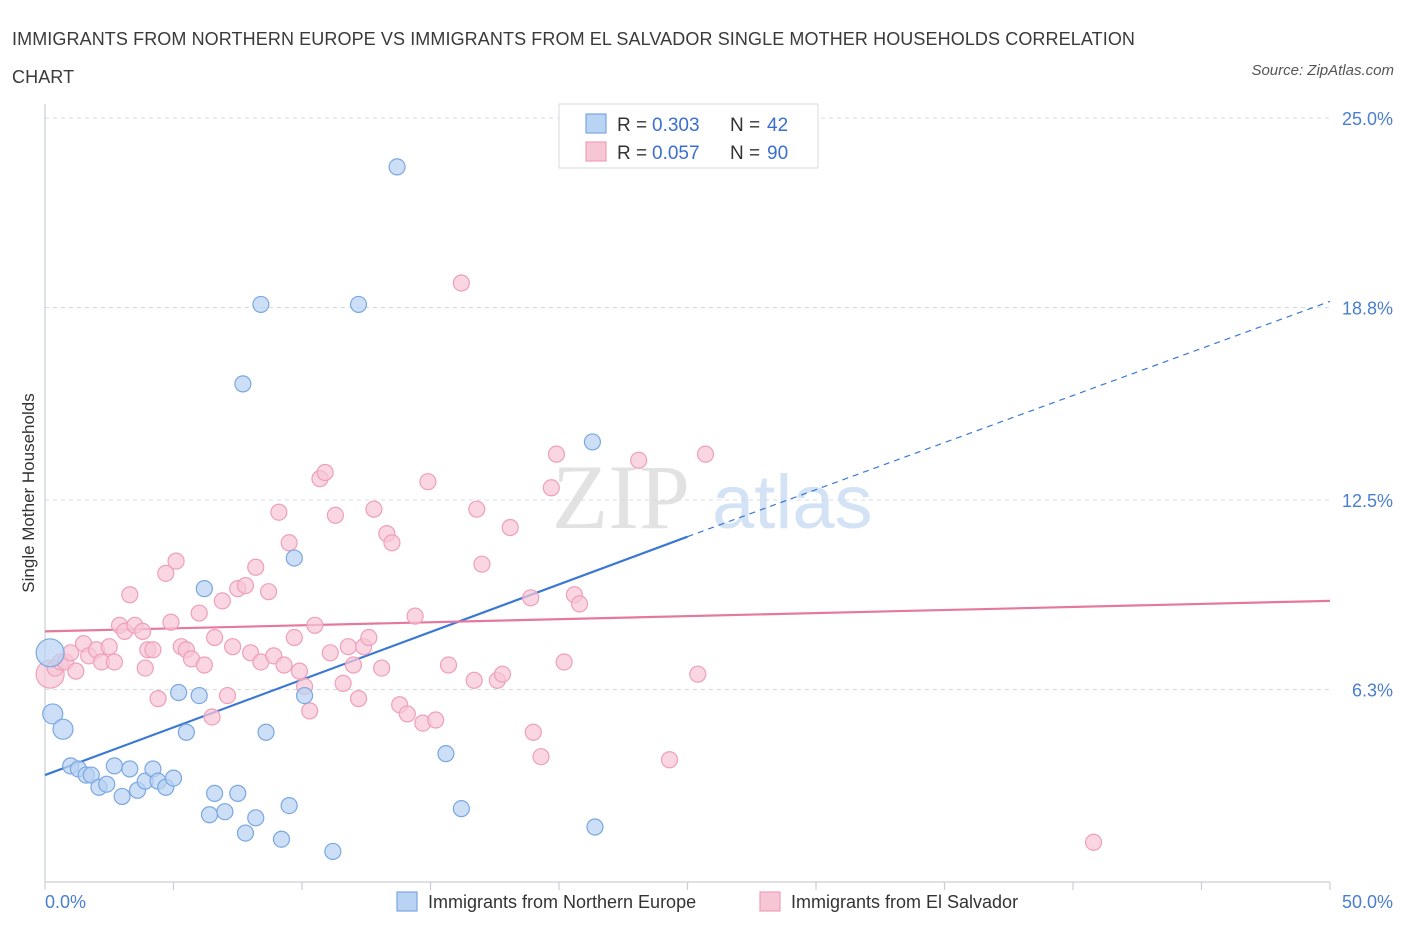 This screenshot has height=930, width=1406. What do you see at coordinates (904, 902) in the screenshot?
I see `bottom-legend-label-pink: Immigrants from El Salvador` at bounding box center [904, 902].